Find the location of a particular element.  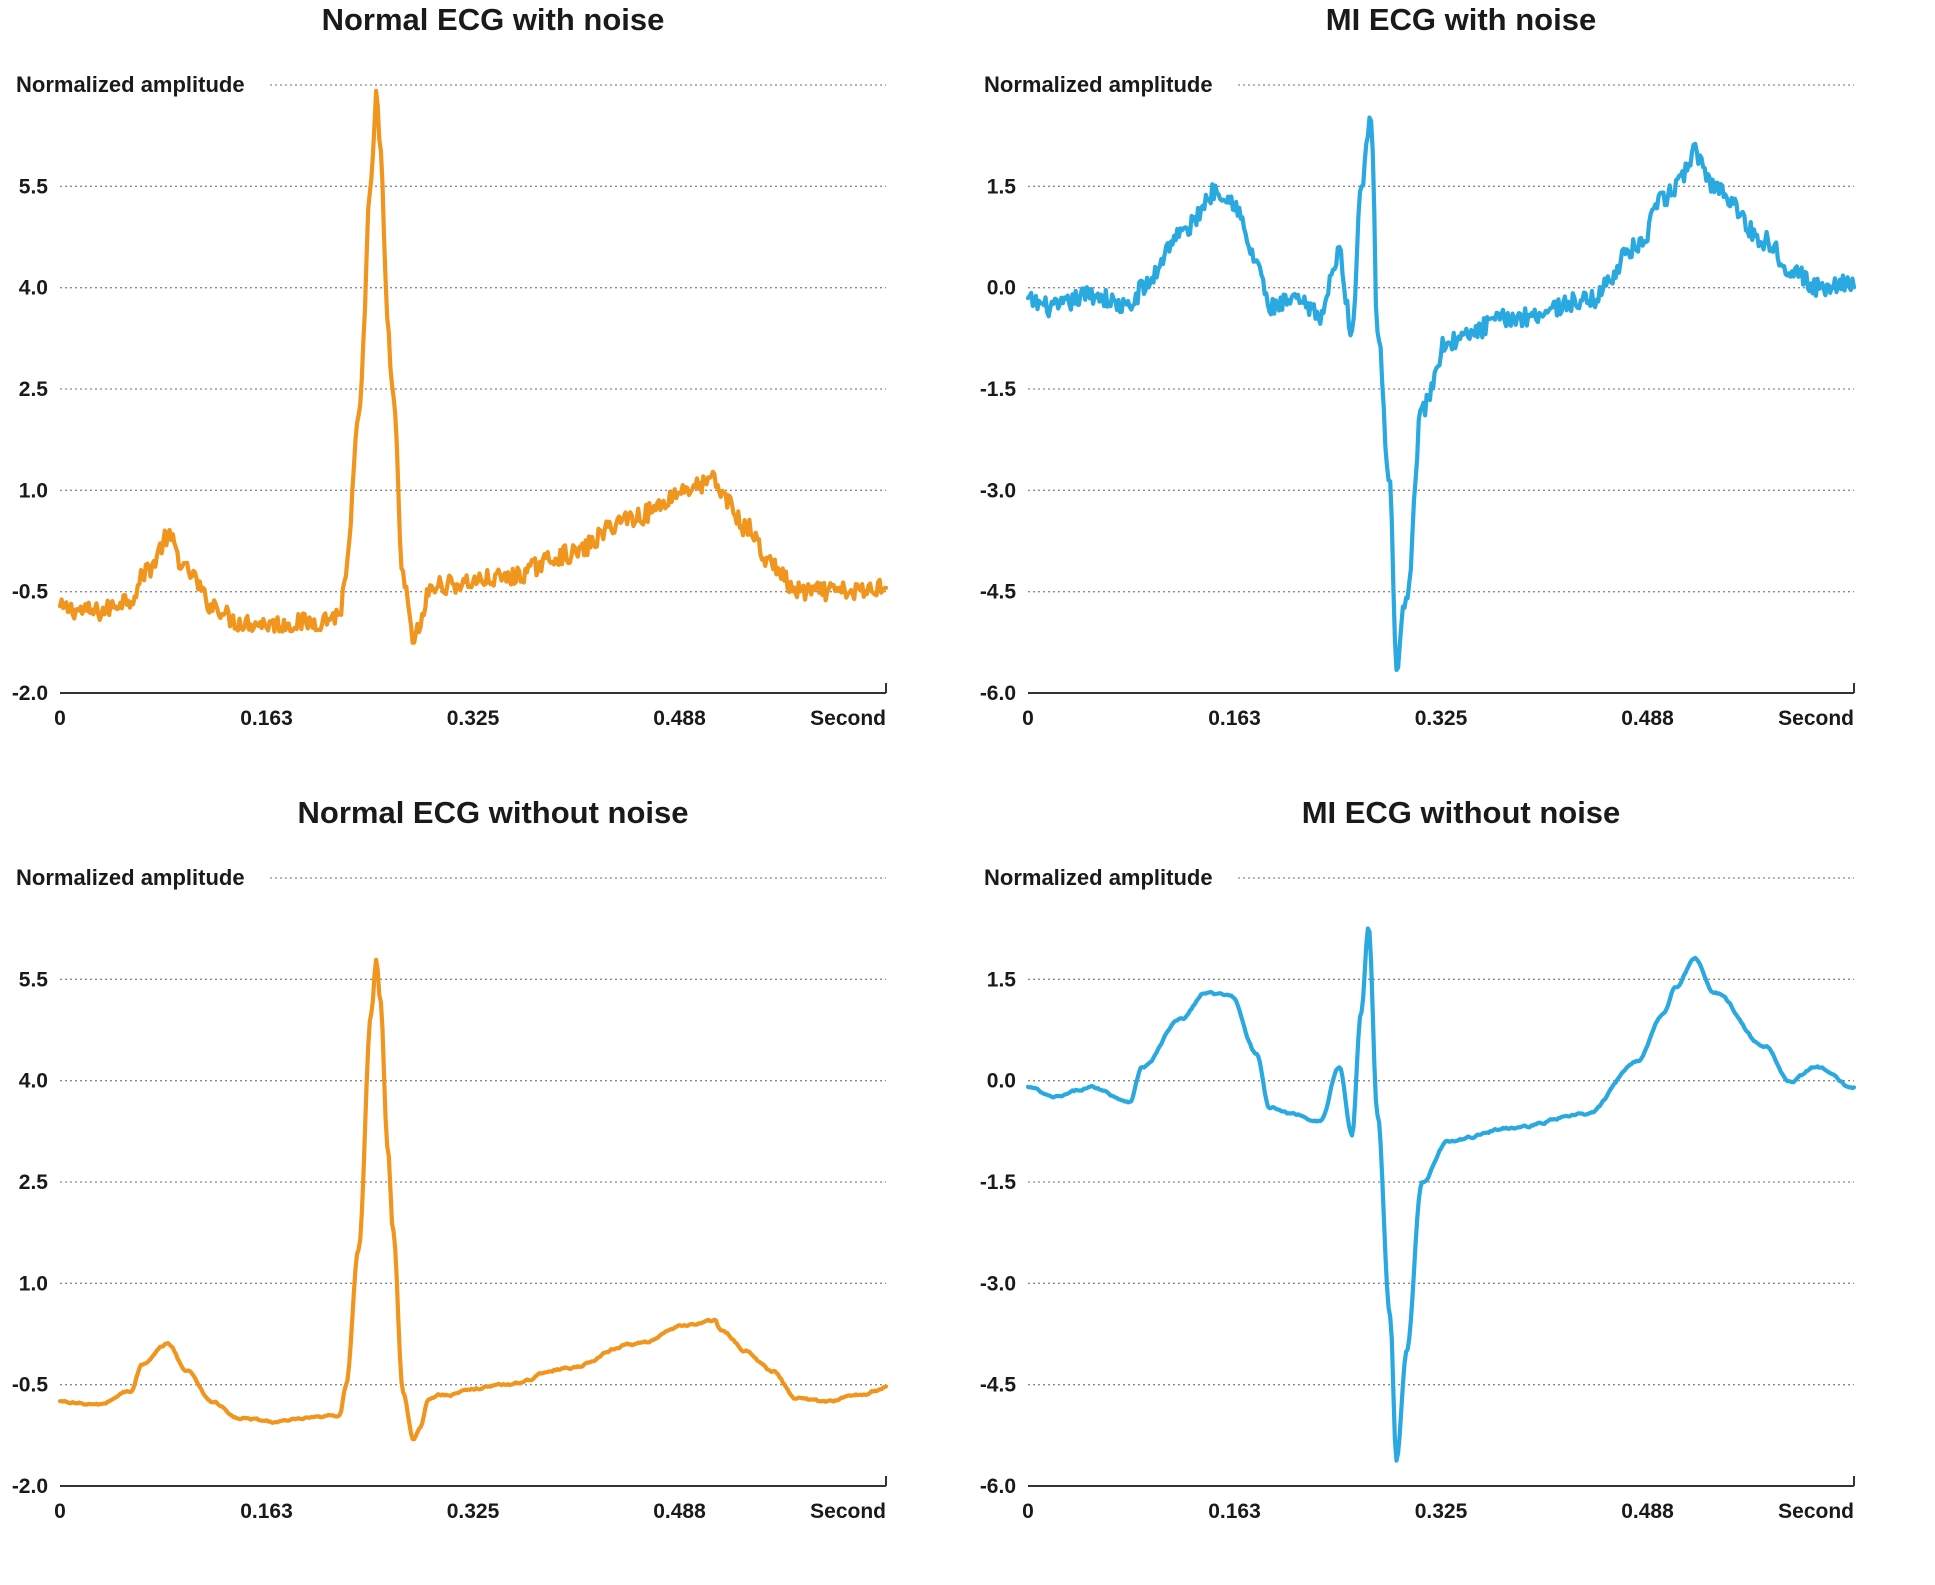

chart-title: Normal ECG without noise is located at coordinates (493, 812).